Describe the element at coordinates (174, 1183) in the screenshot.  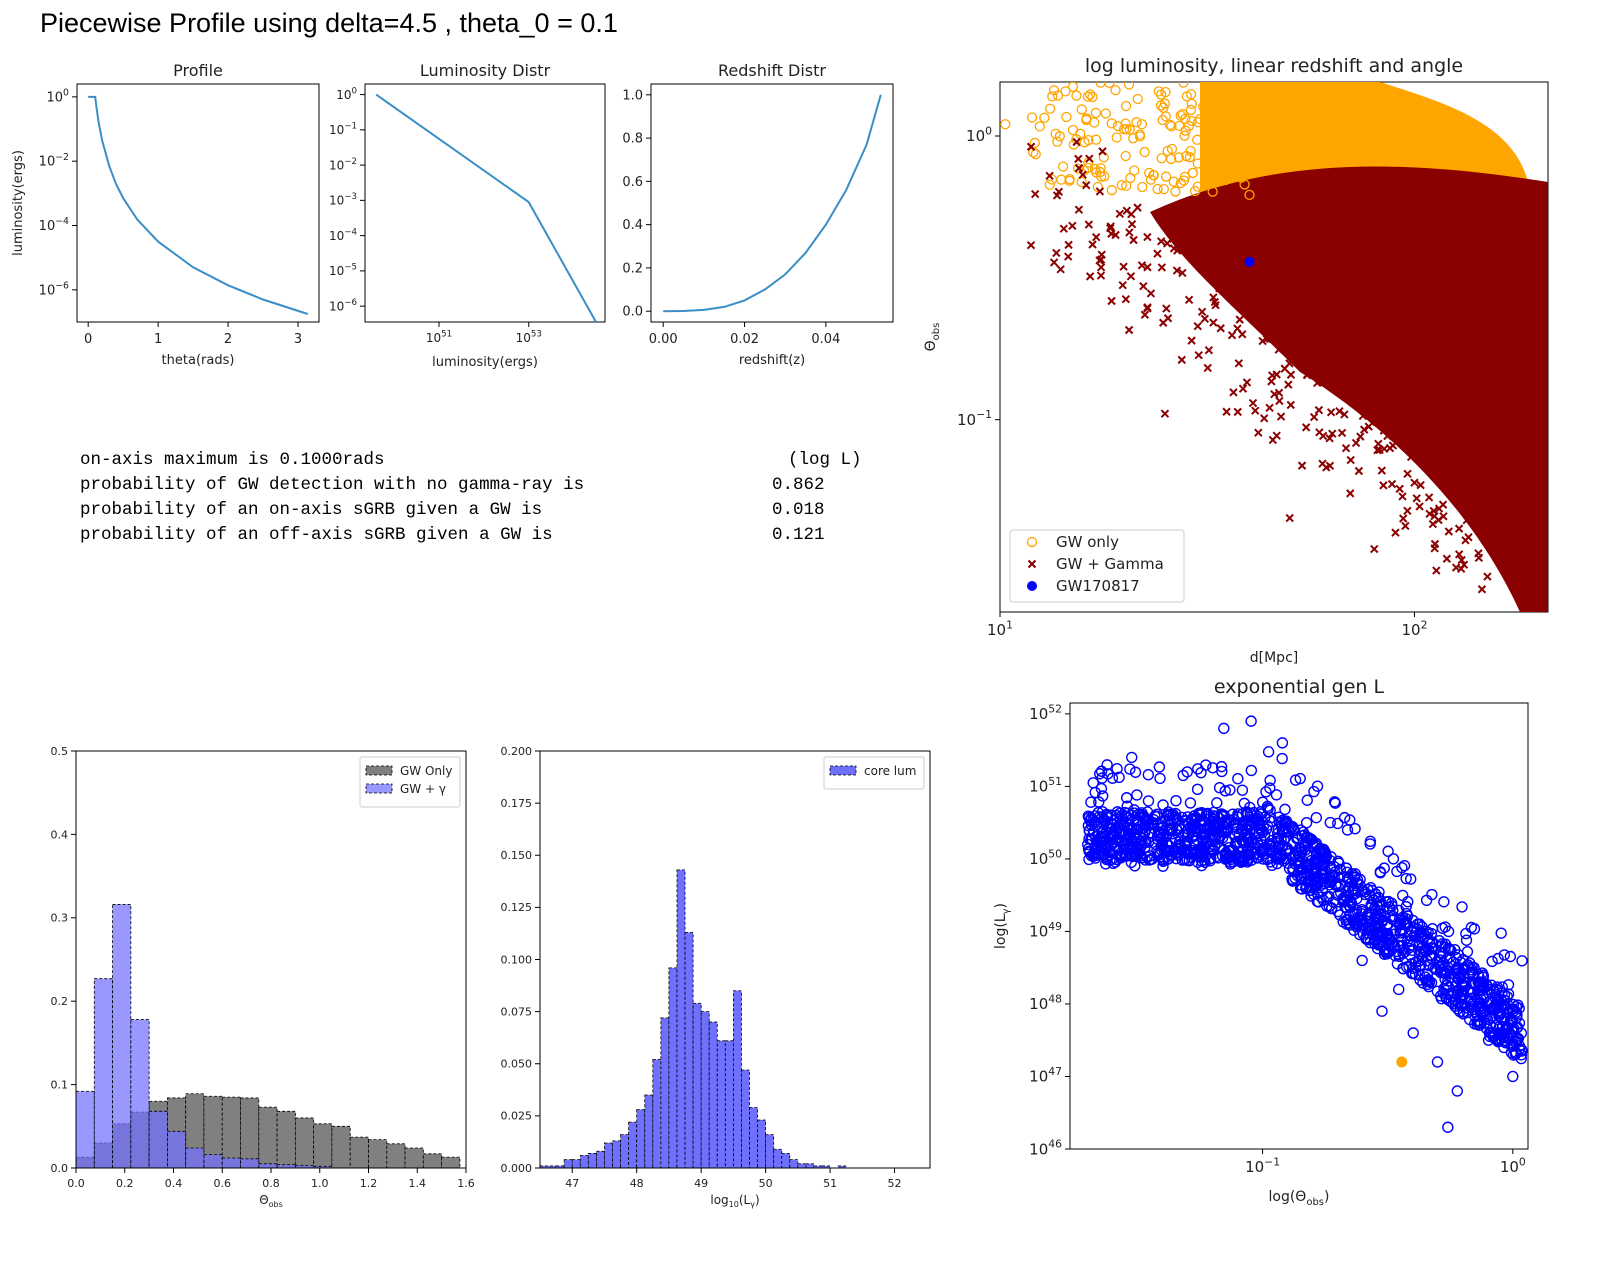
I see `x-tick-label: 0.4` at that location.